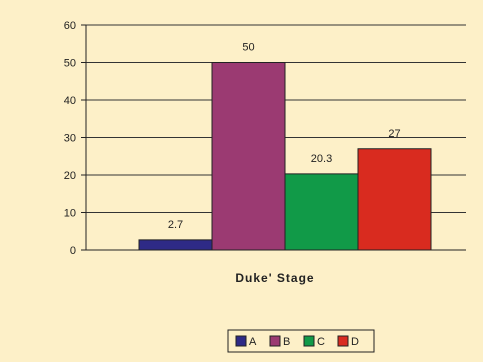 The height and width of the screenshot is (362, 483). Describe the element at coordinates (394, 134) in the screenshot. I see `data-label-d: 27` at that location.